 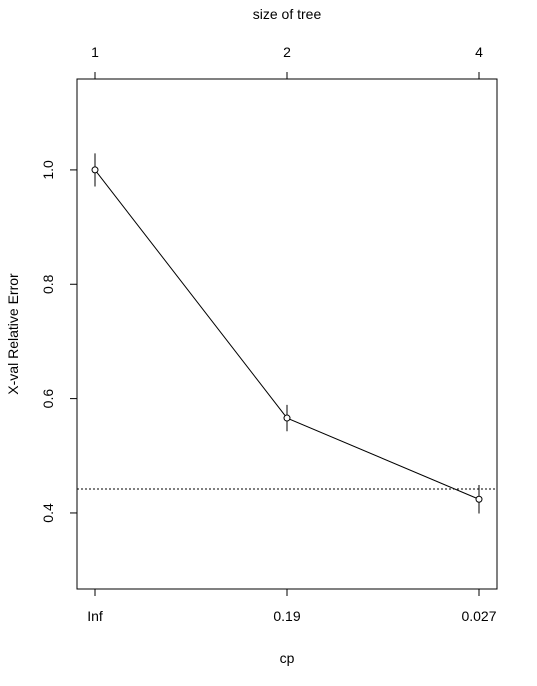 I want to click on y-tick-label: 0.6, so click(x=48, y=399).